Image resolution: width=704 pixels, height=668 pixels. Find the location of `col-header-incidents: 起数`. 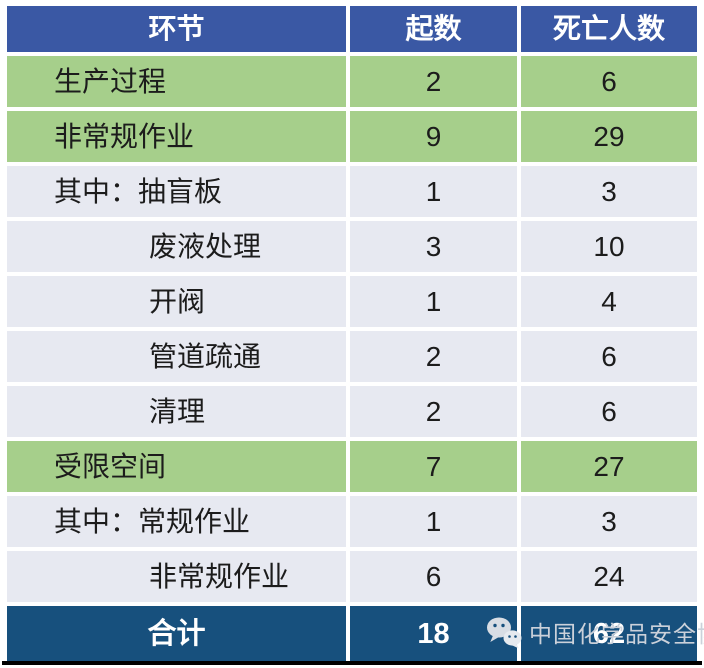

col-header-incidents: 起数 is located at coordinates (433, 29).